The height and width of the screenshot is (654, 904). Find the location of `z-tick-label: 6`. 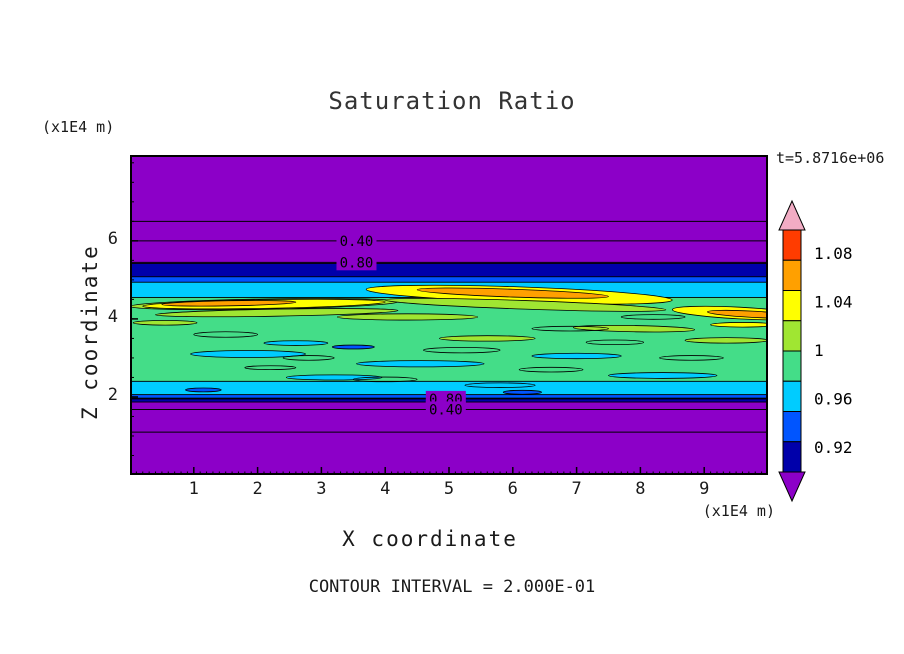

z-tick-label: 6 is located at coordinates (112, 238).